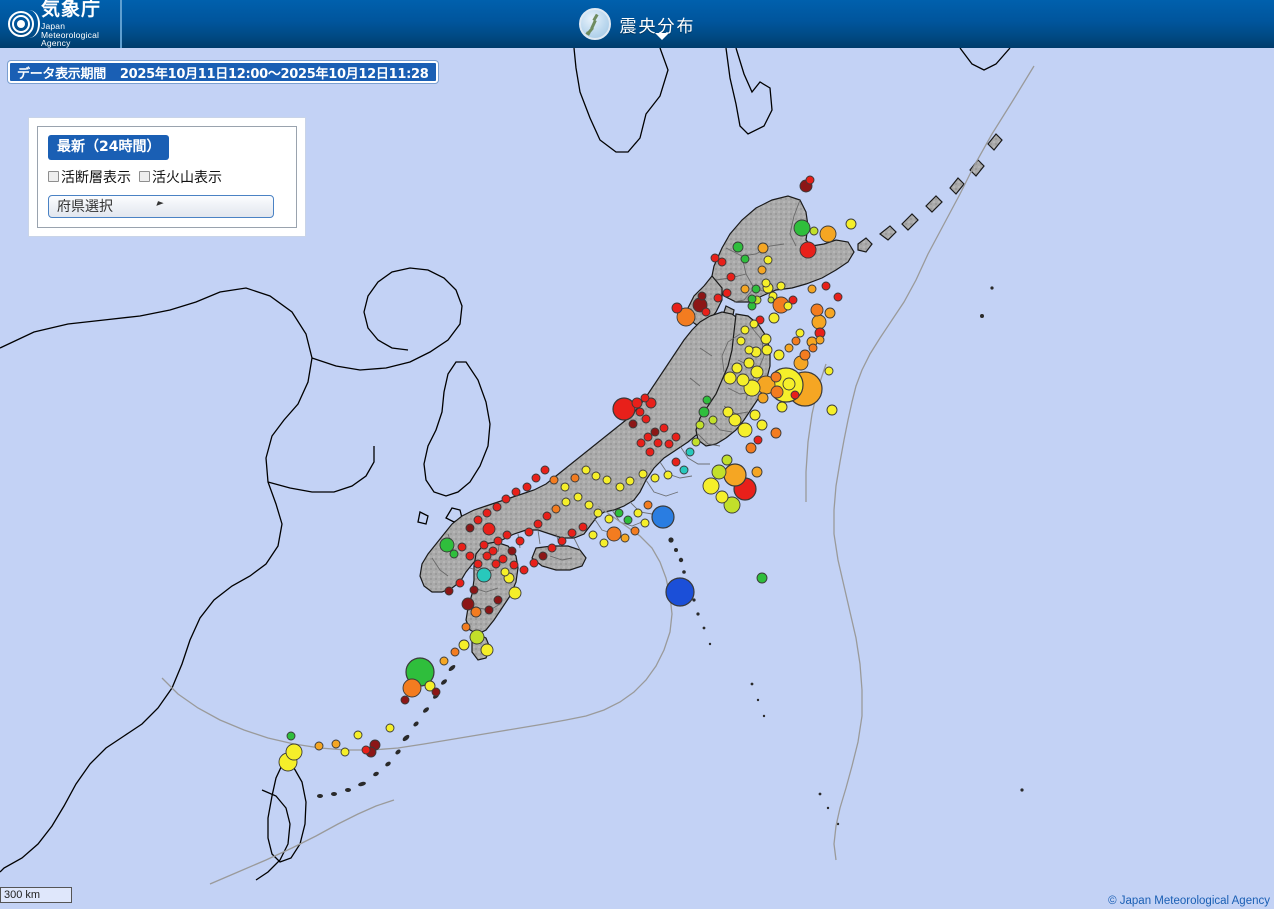  Describe the element at coordinates (161, 206) in the screenshot. I see `prefecture-select: 府県選択` at that location.